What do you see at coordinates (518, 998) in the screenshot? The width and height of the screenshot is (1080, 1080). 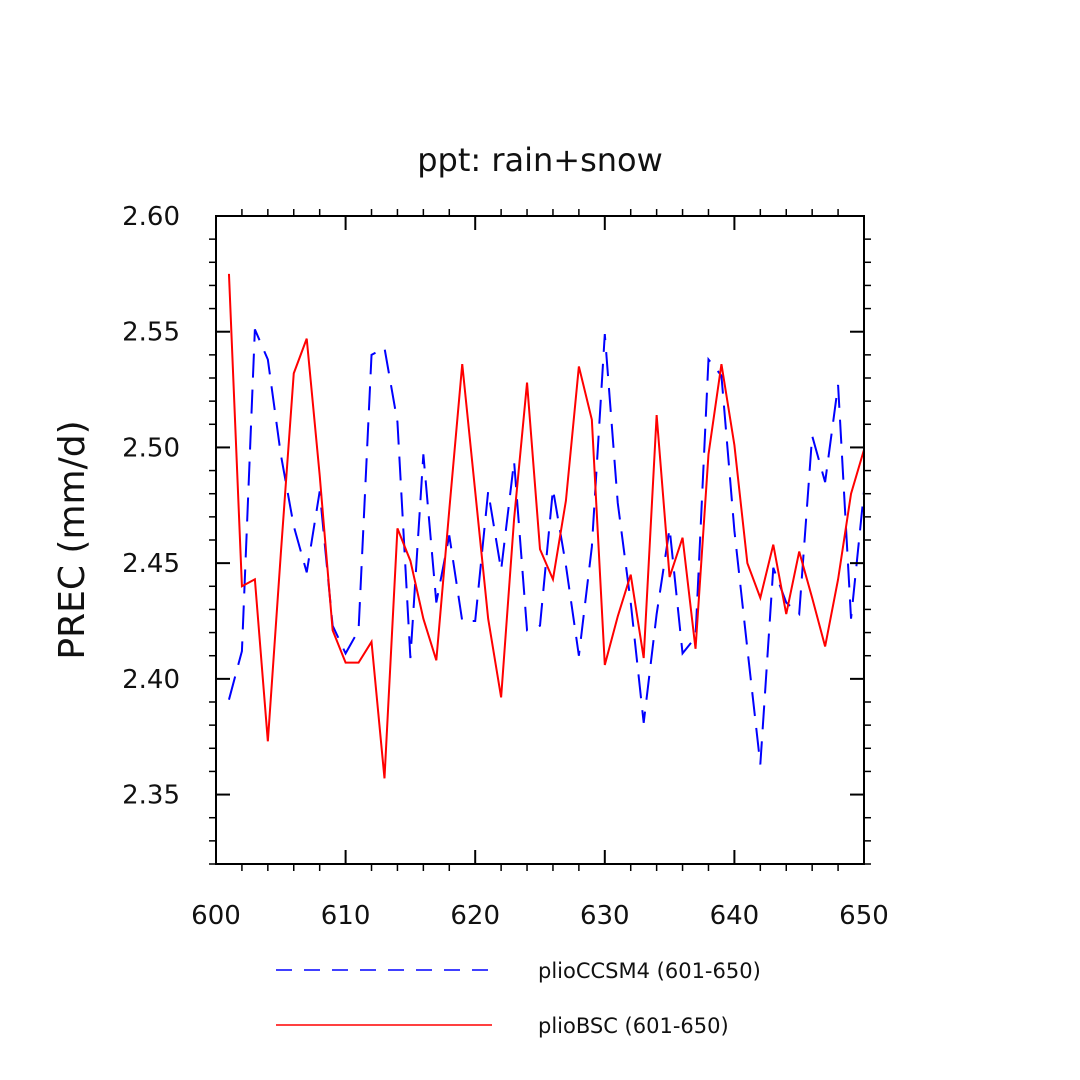 I see `legend: plioCCSM4 (601-650) plioBSC (601-650)` at bounding box center [518, 998].